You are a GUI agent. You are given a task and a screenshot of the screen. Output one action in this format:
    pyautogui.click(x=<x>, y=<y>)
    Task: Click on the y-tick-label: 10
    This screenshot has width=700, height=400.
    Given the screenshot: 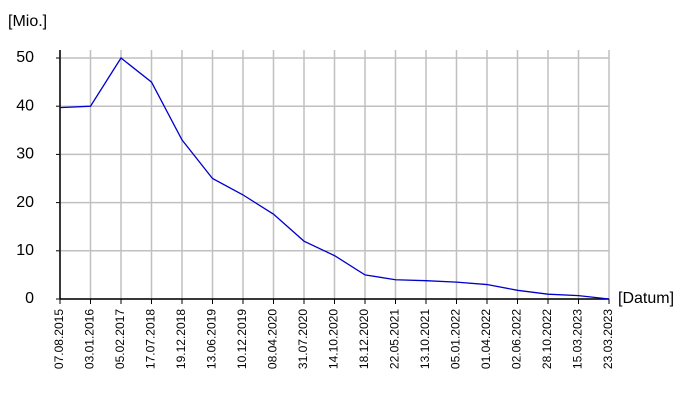 What is the action you would take?
    pyautogui.click(x=25, y=250)
    